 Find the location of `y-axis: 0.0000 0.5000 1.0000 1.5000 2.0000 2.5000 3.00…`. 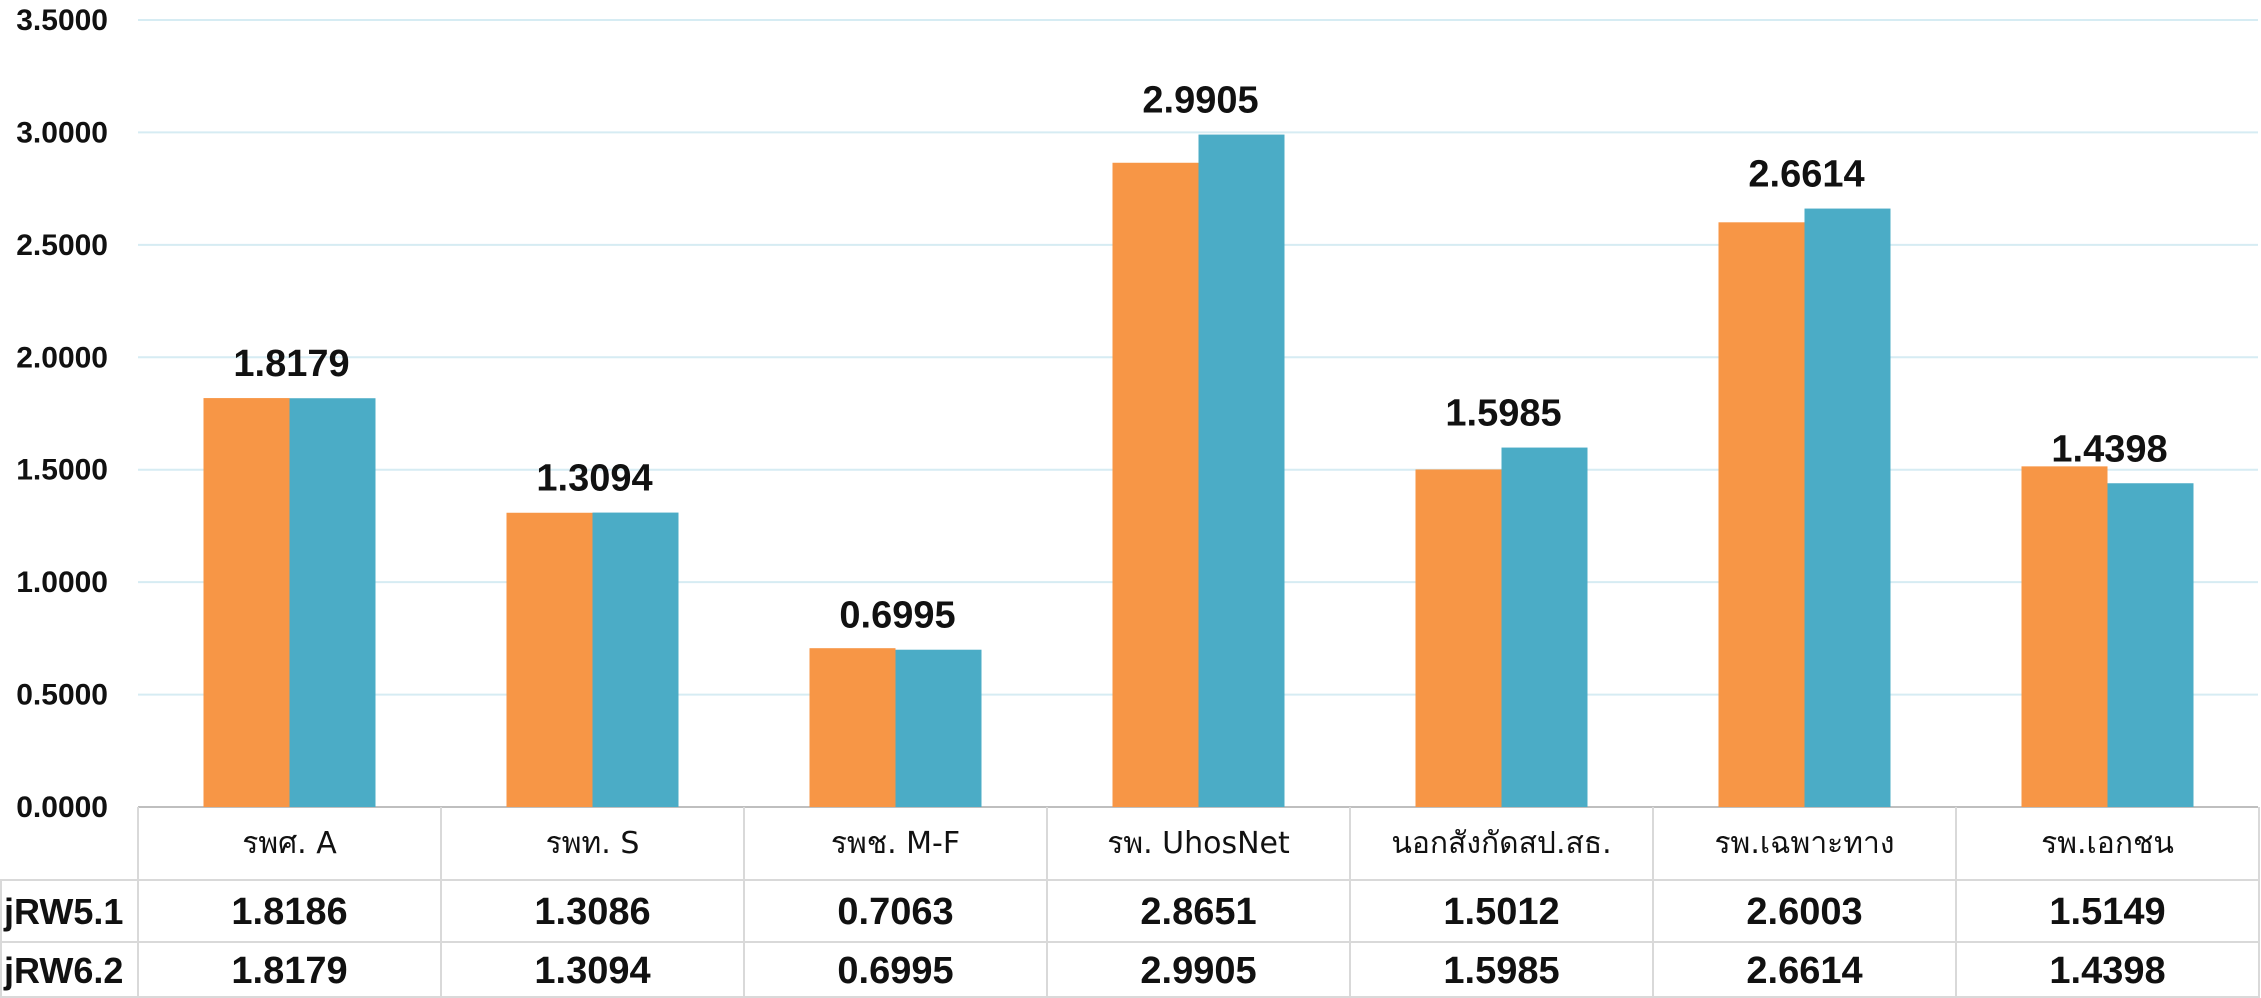

y-axis: 0.0000 0.5000 1.0000 1.5000 2.0000 2.5000 3.00… is located at coordinates (62, 414).